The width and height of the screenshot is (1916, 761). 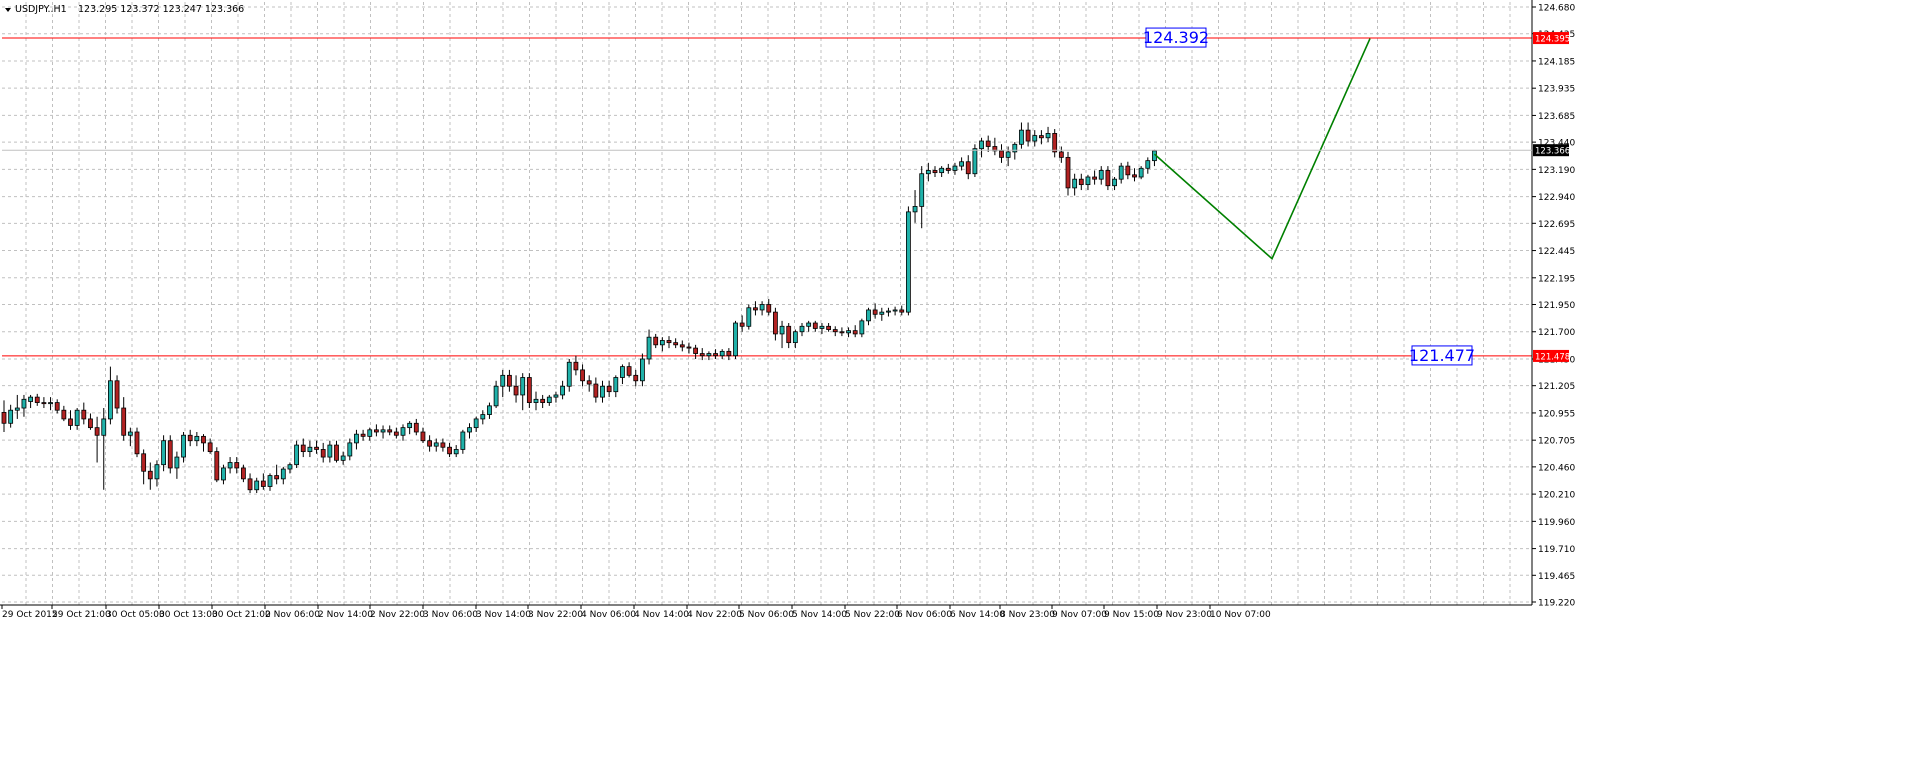 I want to click on time-tick-label: 30 Oct 13:00, so click(x=188, y=615).